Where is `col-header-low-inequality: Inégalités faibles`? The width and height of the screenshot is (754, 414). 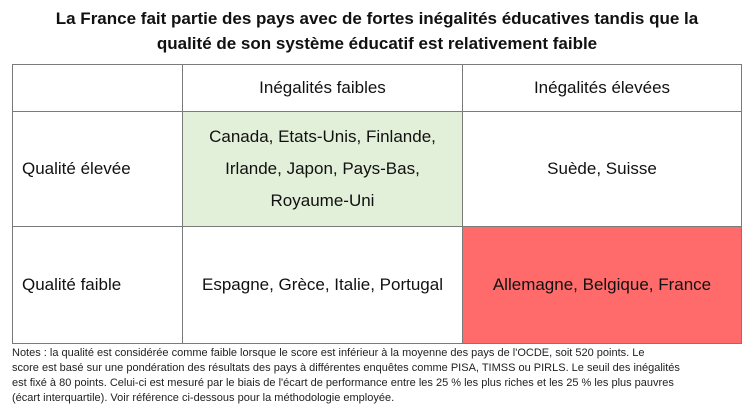 col-header-low-inequality: Inégalités faibles is located at coordinates (322, 88).